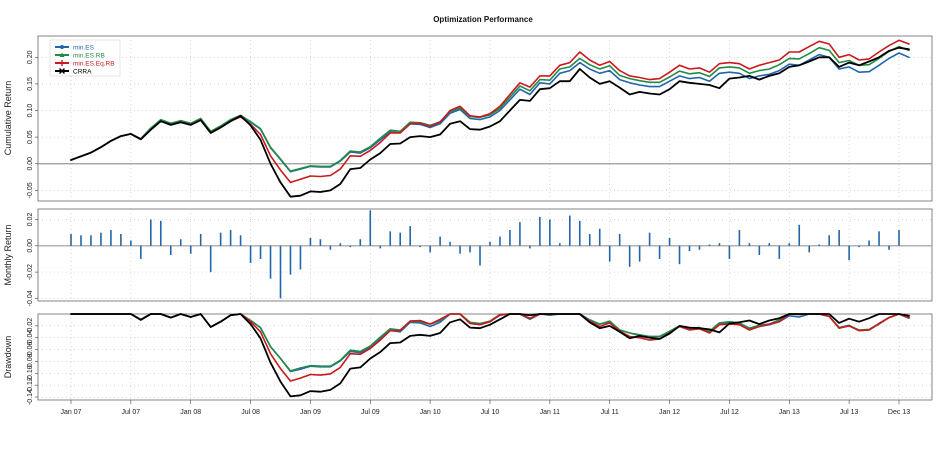 Image resolution: width=950 pixels, height=450 pixels. Describe the element at coordinates (490, 412) in the screenshot. I see `x-tick-label: Jul 10` at that location.